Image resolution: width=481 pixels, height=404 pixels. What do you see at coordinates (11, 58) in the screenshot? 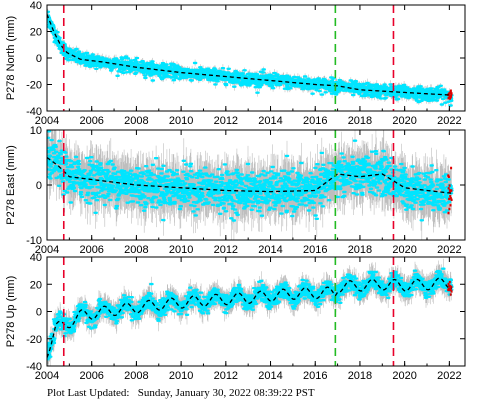
I see `y-axis-title: P278 North (mm)` at bounding box center [11, 58].